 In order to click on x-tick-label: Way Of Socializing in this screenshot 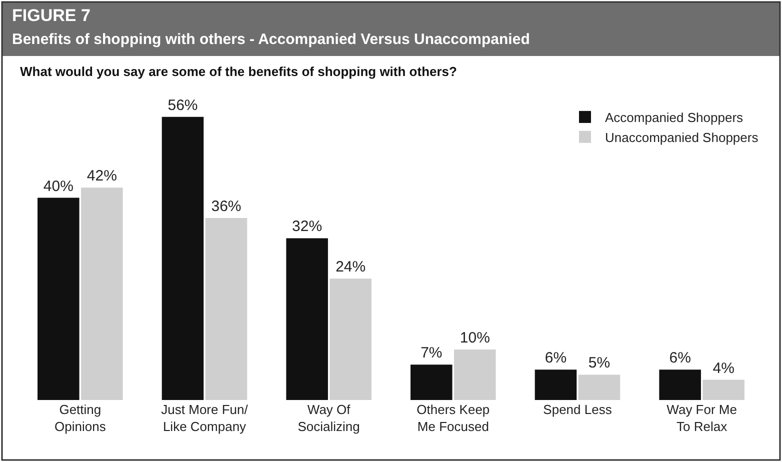, I will do `click(329, 418)`.